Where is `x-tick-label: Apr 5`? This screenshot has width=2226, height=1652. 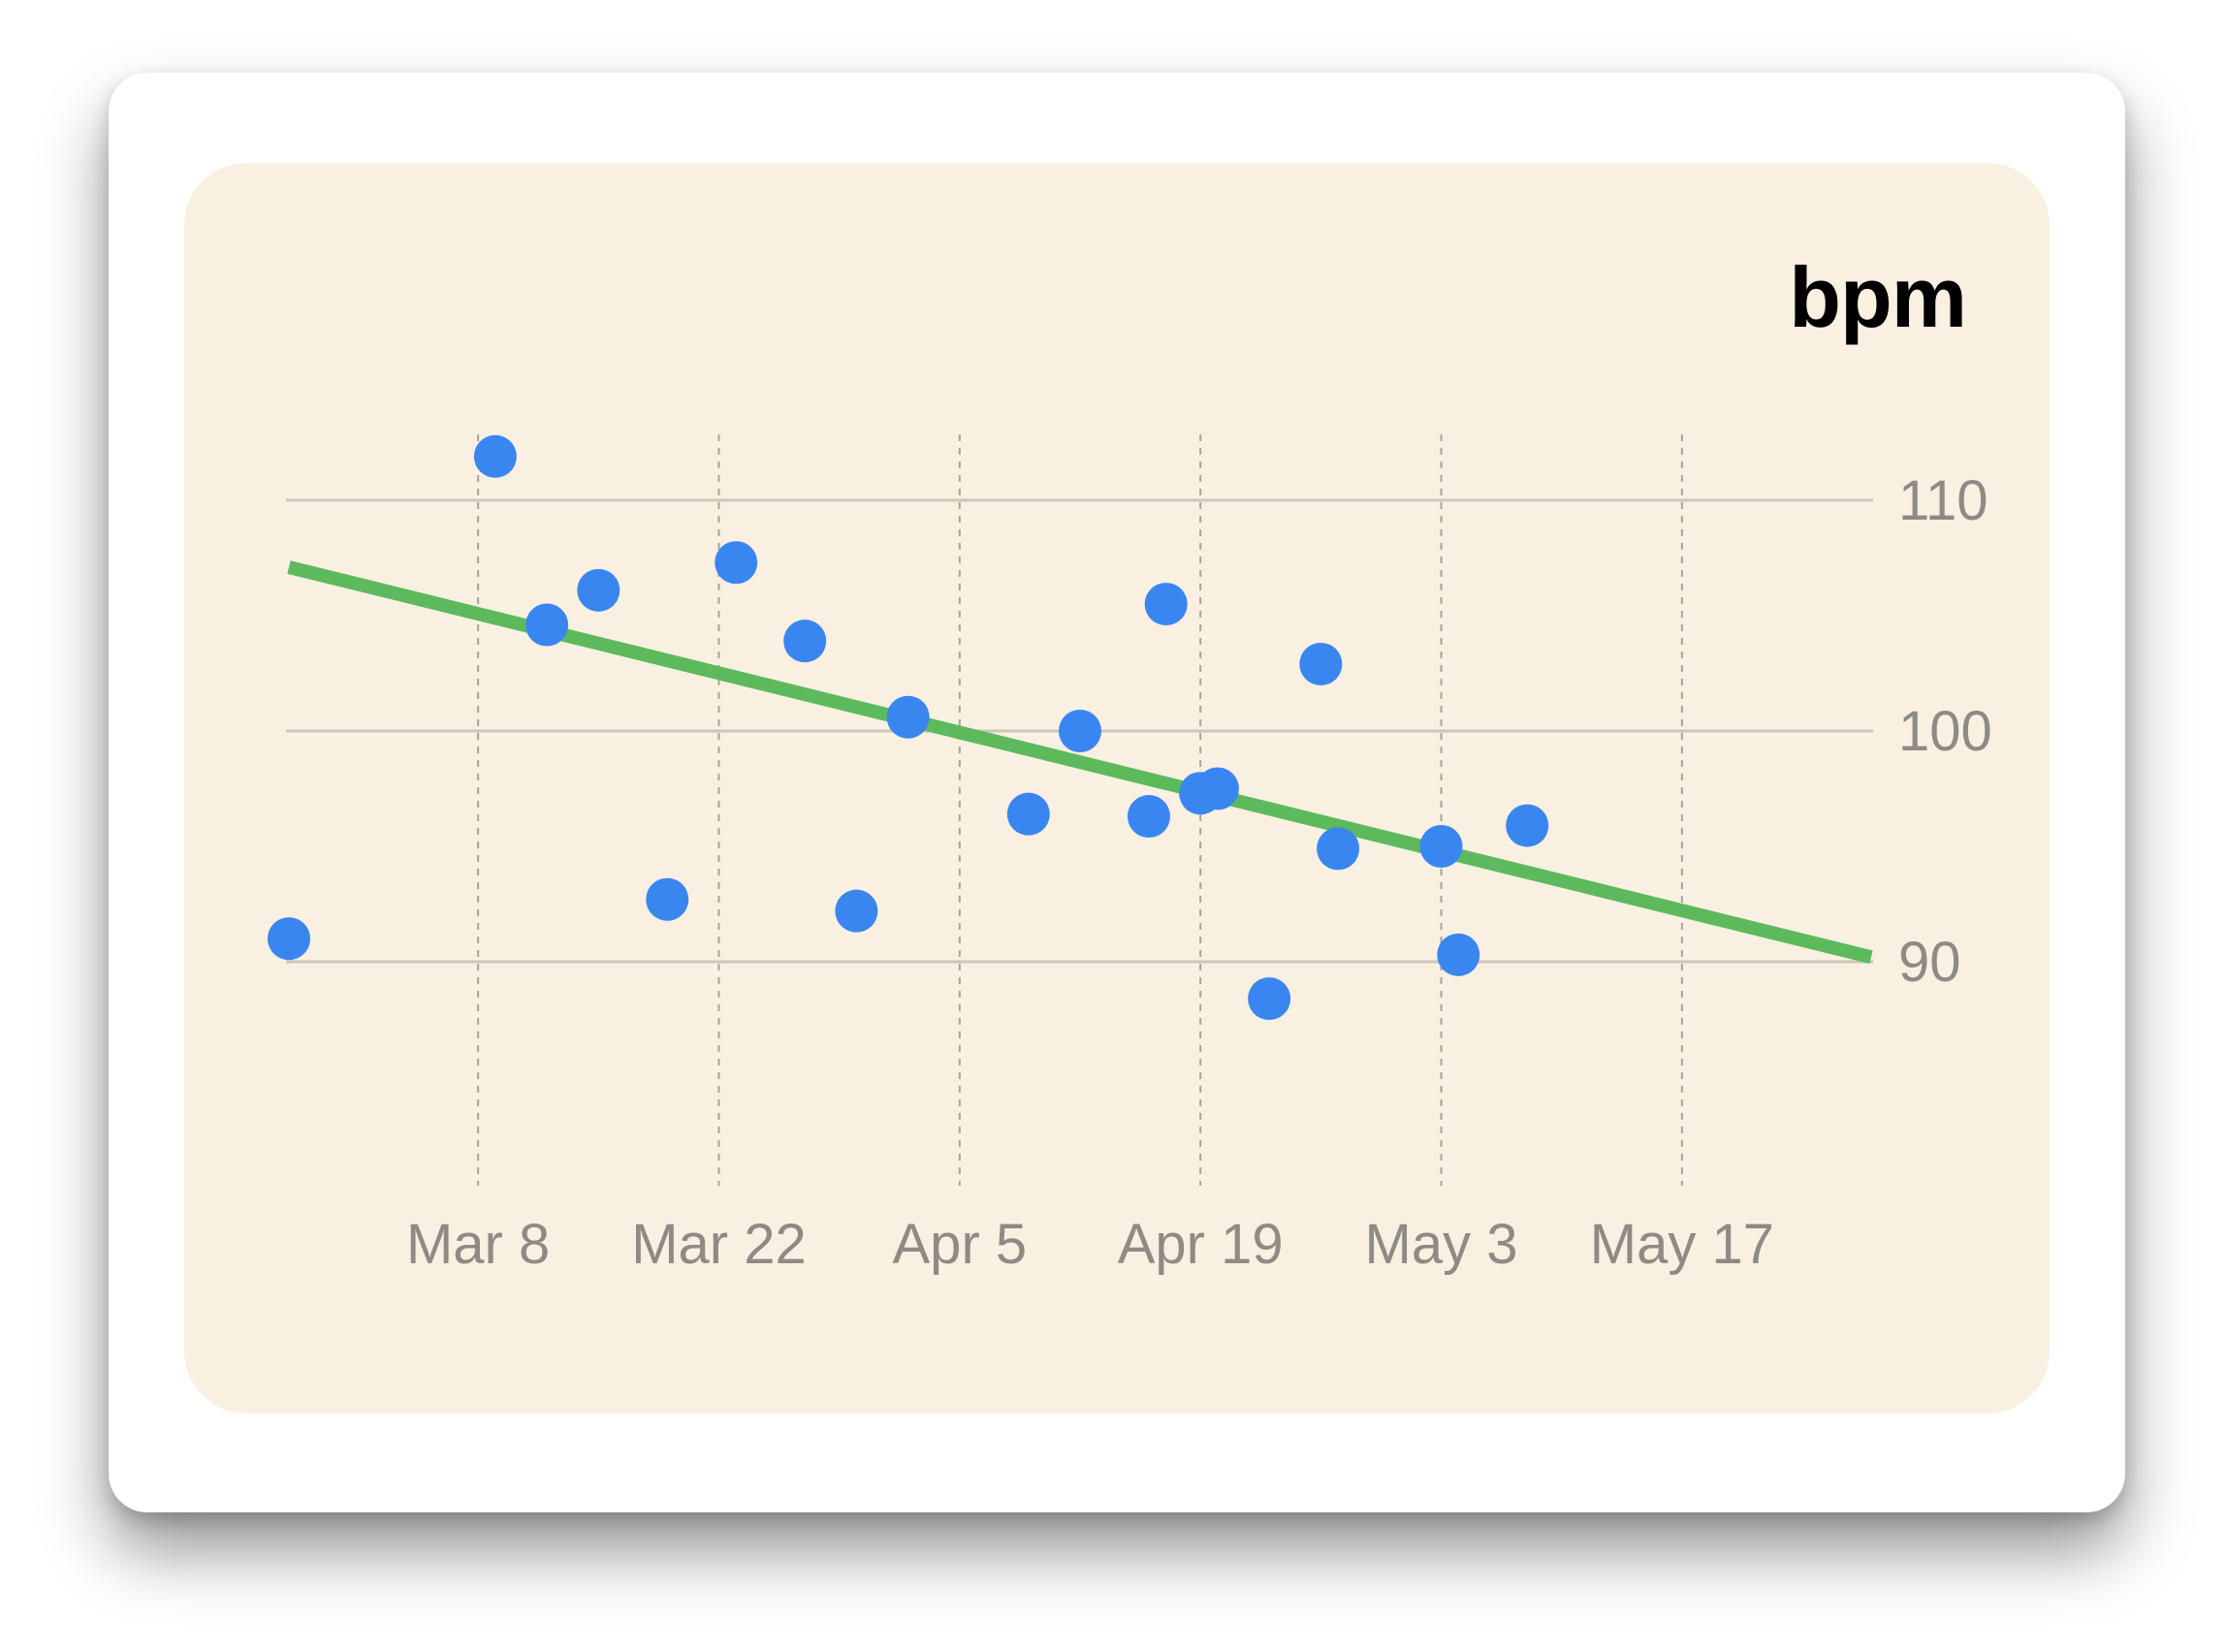 x-tick-label: Apr 5 is located at coordinates (960, 1245).